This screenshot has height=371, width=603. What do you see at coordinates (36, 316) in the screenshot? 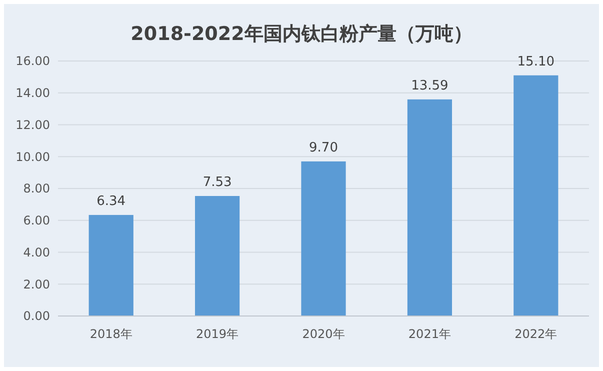
I see `y-tick-label: 0.00` at bounding box center [36, 316].